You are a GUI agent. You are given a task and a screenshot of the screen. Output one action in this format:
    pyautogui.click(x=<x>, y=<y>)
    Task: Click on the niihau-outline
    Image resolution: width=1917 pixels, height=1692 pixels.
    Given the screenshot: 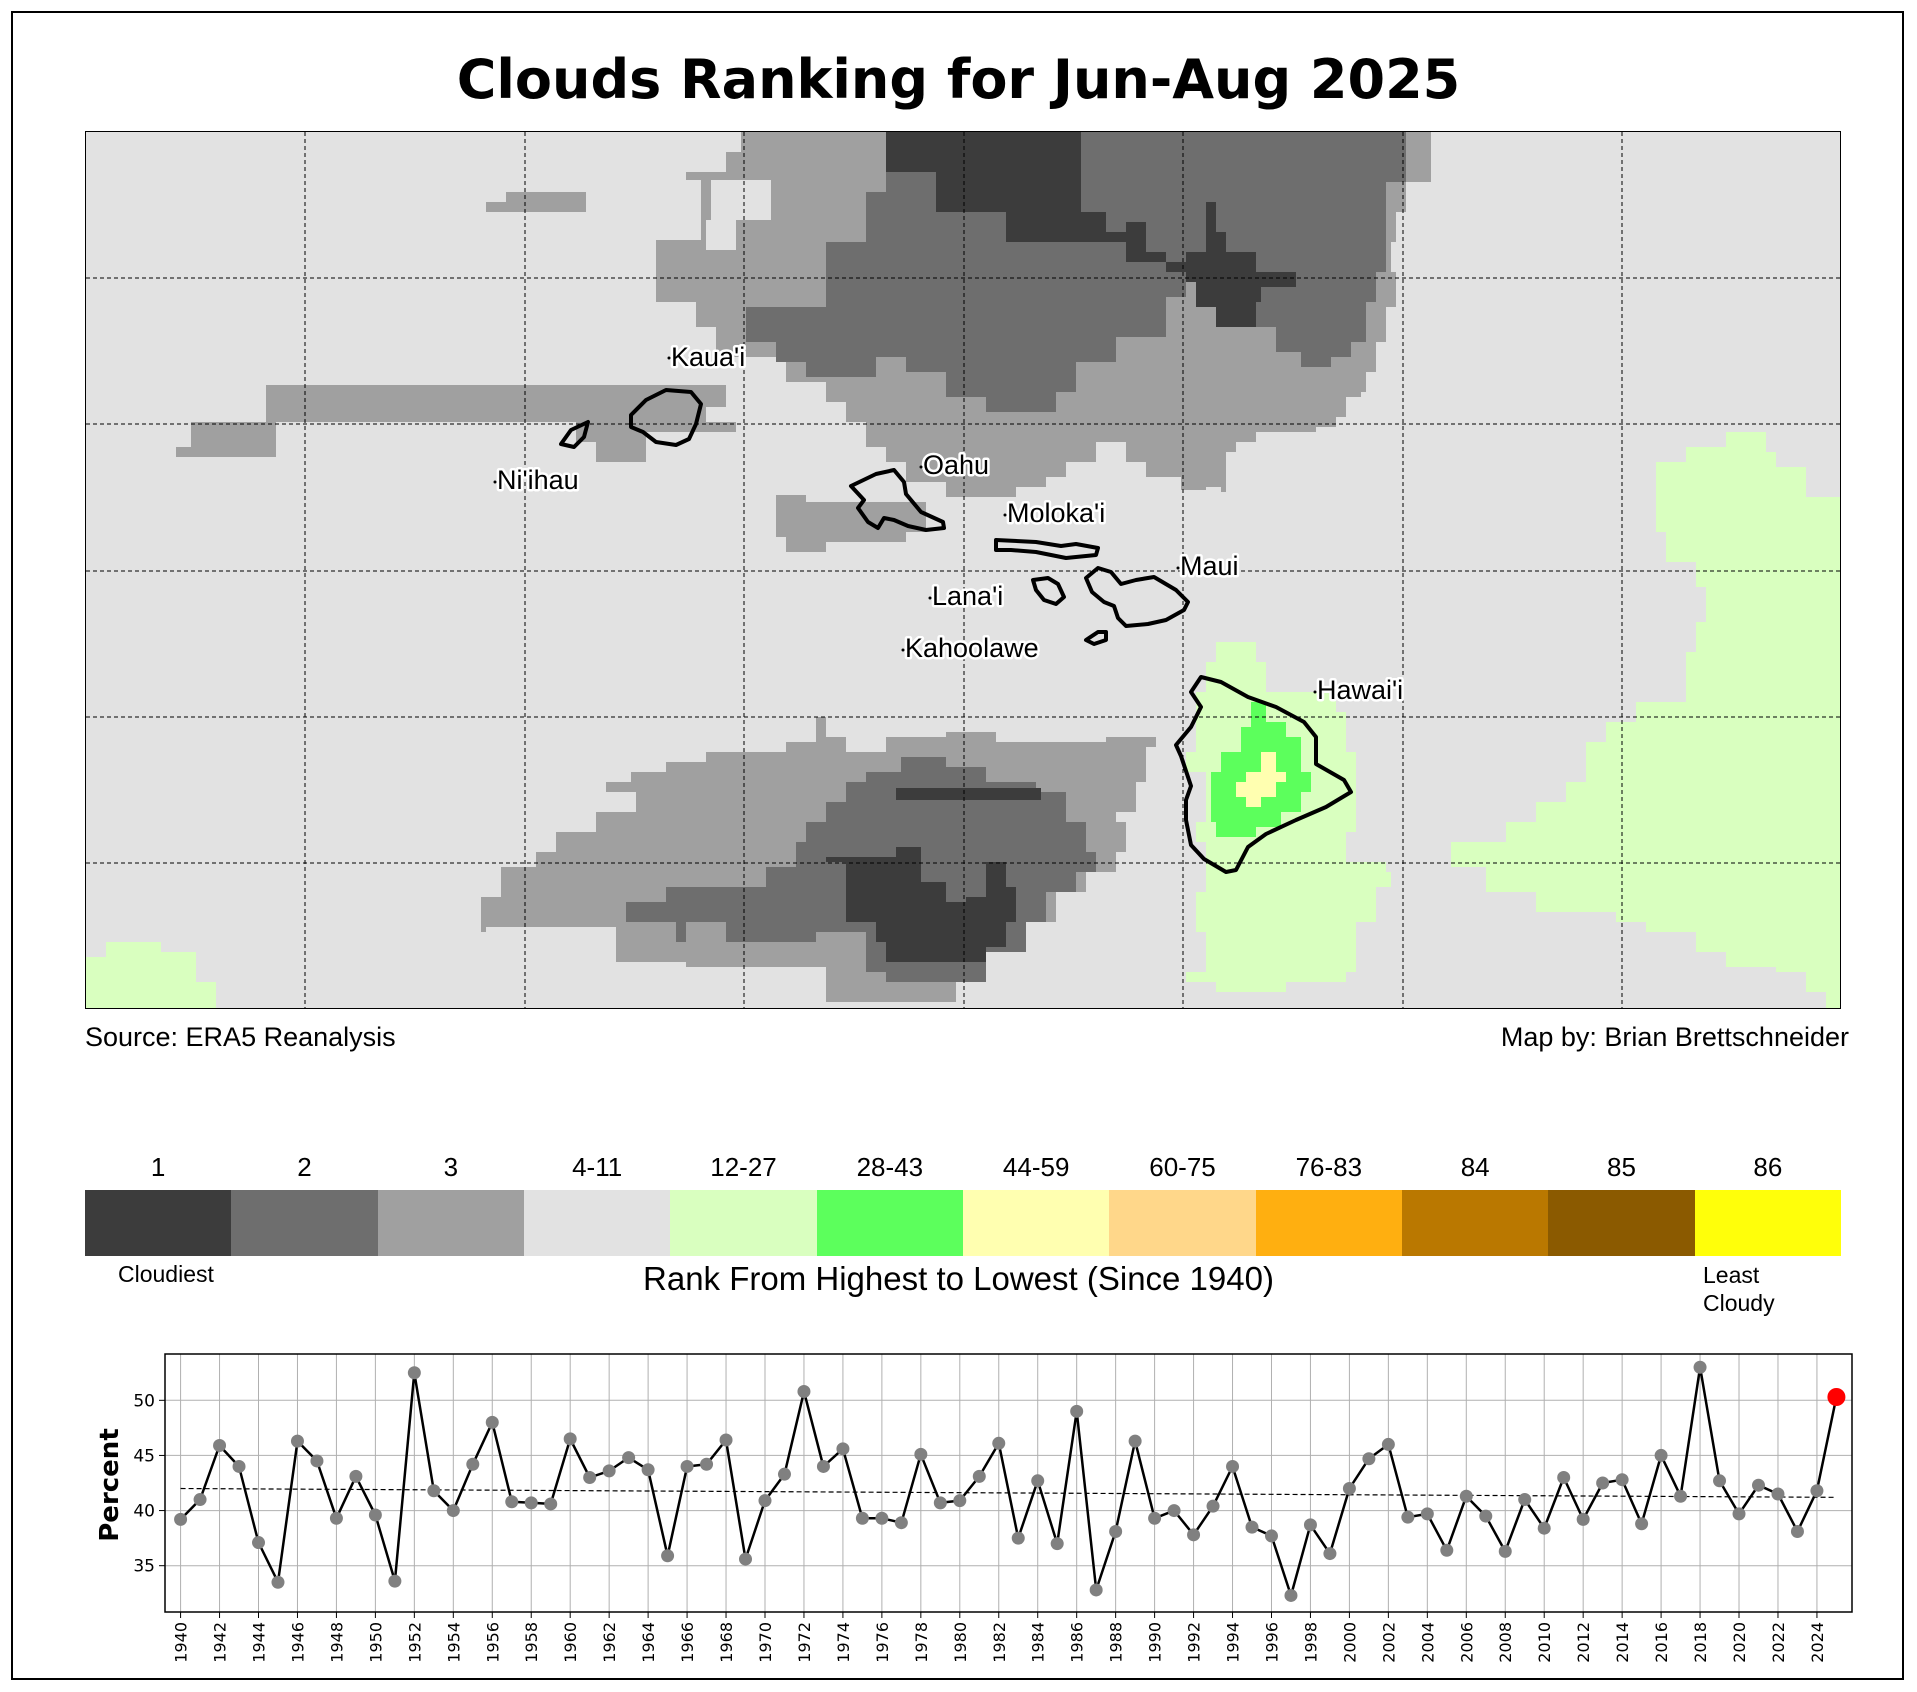 What is the action you would take?
    pyautogui.click(x=574, y=434)
    